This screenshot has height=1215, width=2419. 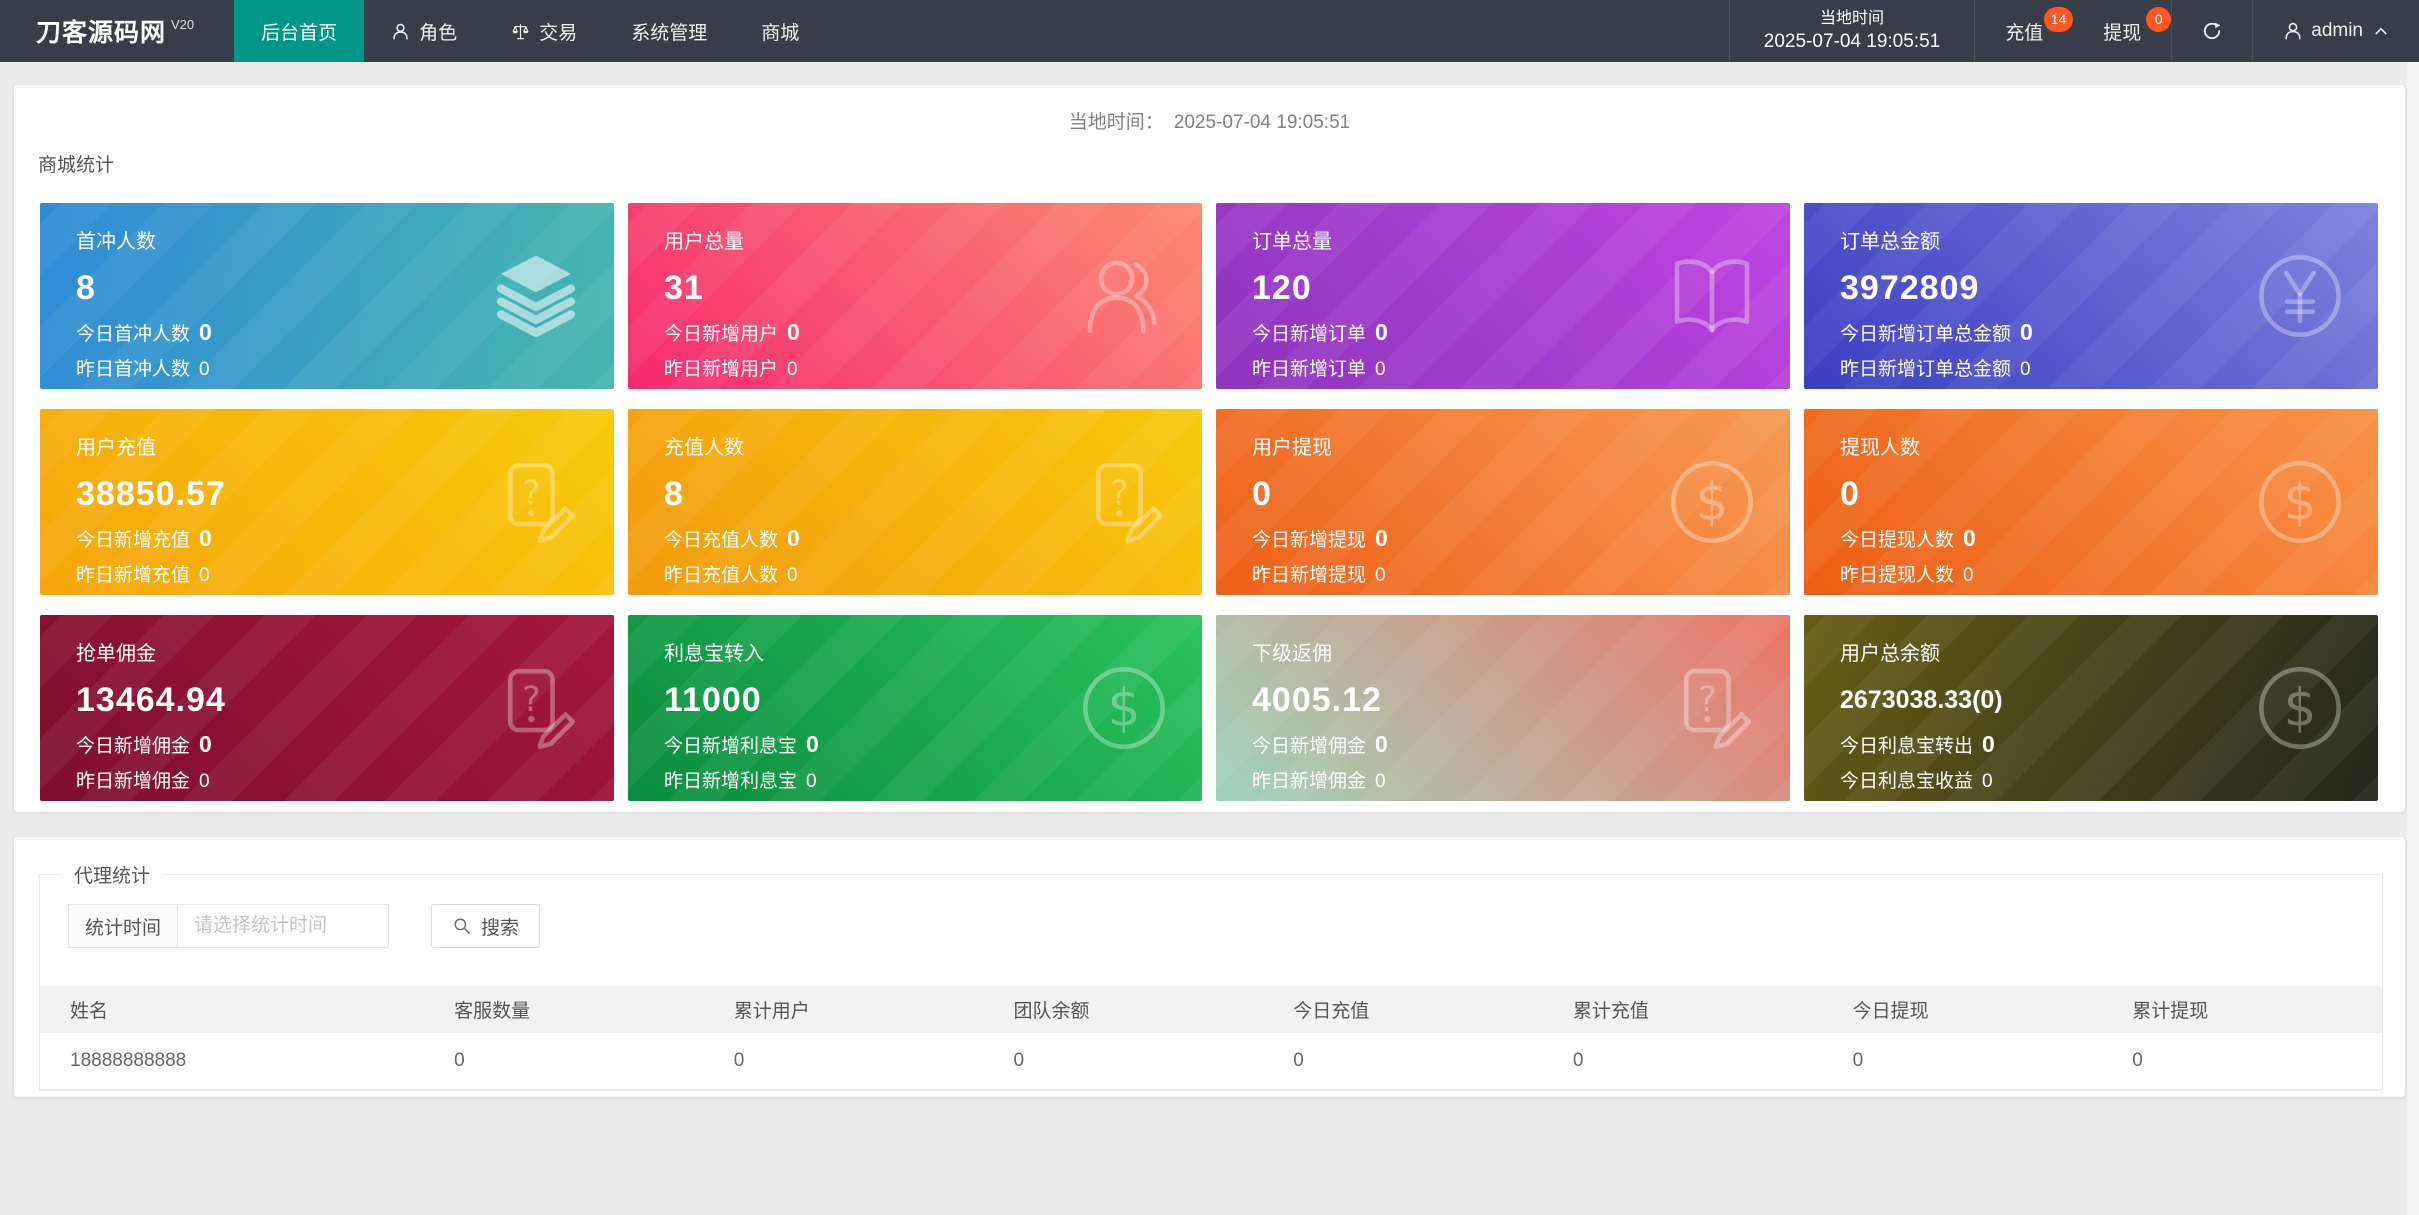 I want to click on local-time-block: 当地时间 2025-07-04 19:05:51, so click(x=1852, y=31).